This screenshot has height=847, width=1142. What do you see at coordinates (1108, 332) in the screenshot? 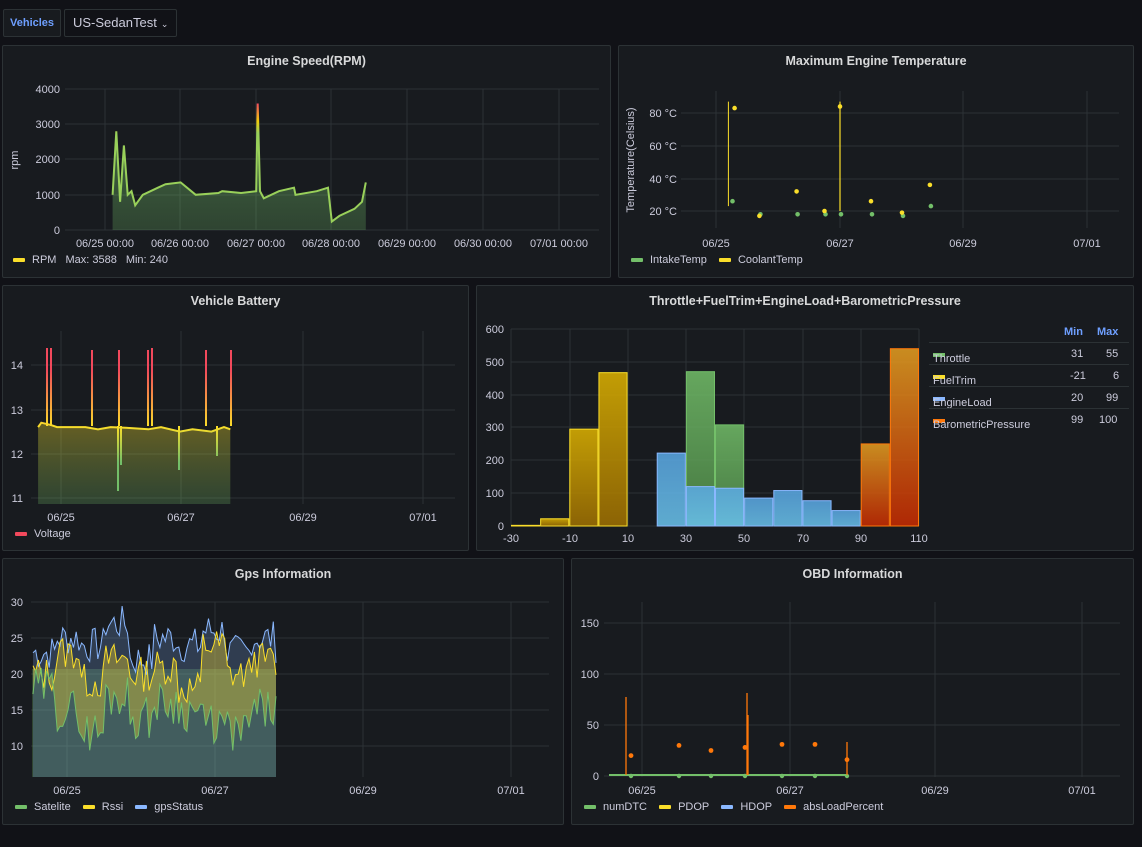
I see `legend-header-max: Max` at bounding box center [1108, 332].